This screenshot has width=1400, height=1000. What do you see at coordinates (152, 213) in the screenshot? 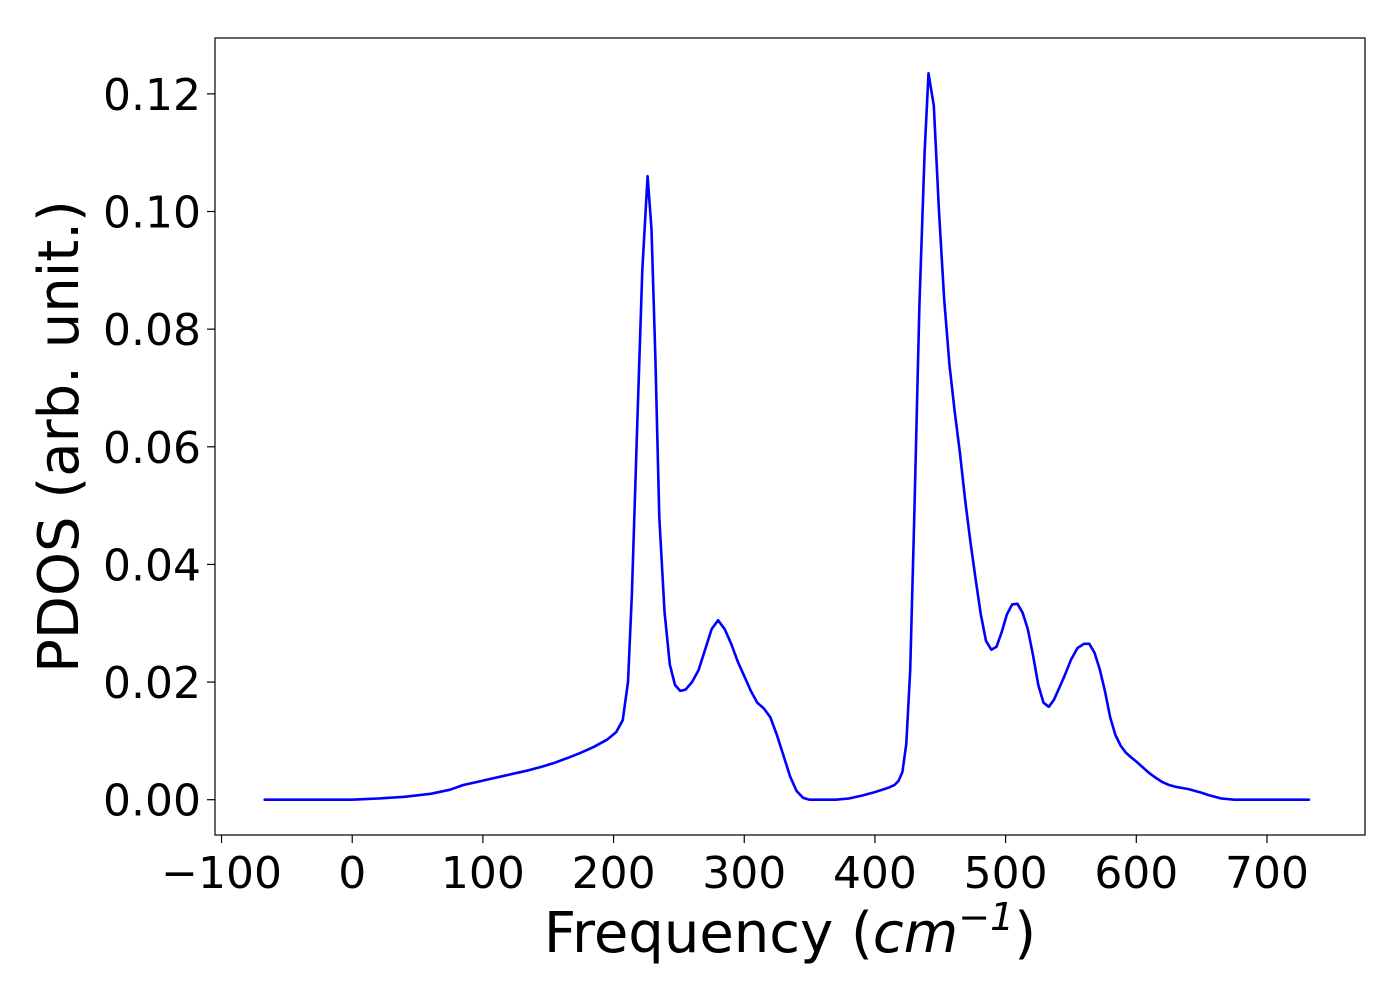
I see `y-tick-label: 0.10` at bounding box center [152, 213].